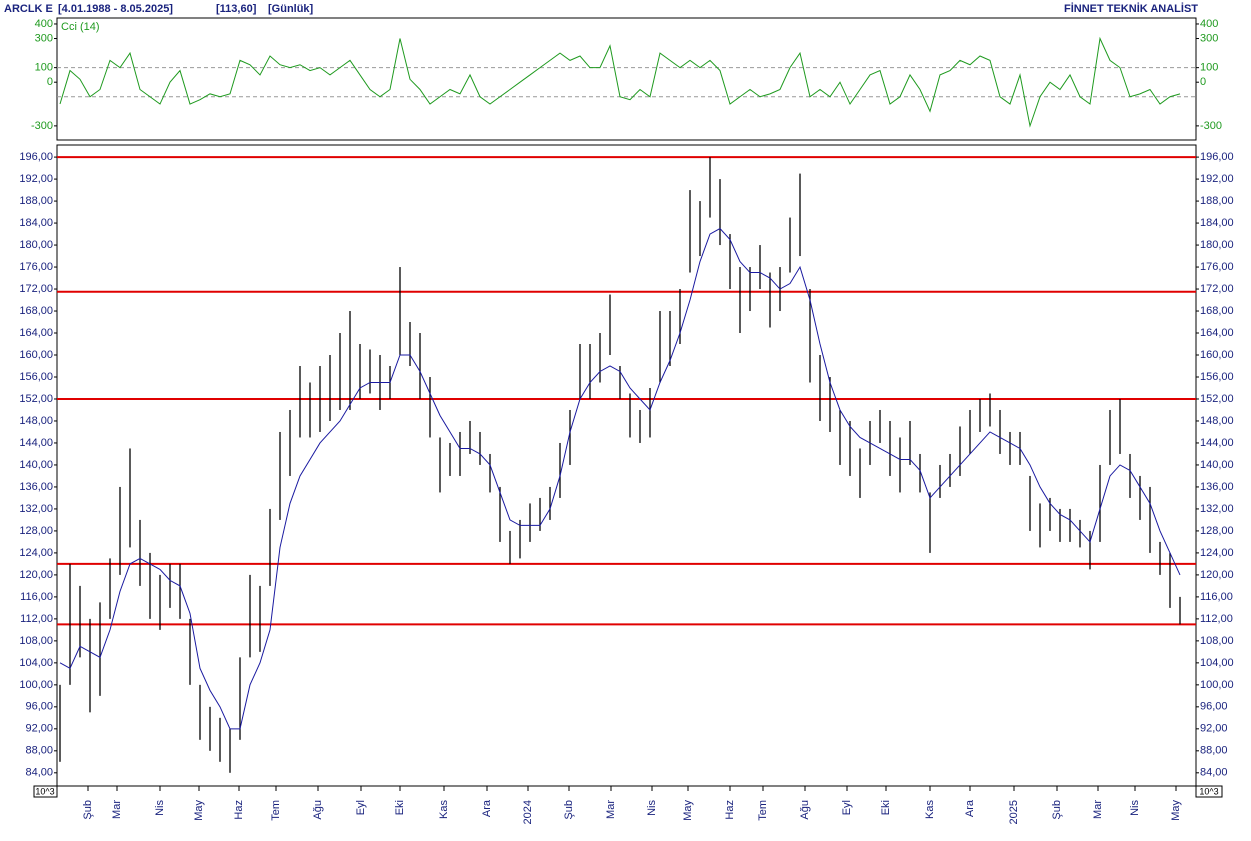 This screenshot has height=841, width=1251. I want to click on symbol: ARCLK E, so click(28, 9).